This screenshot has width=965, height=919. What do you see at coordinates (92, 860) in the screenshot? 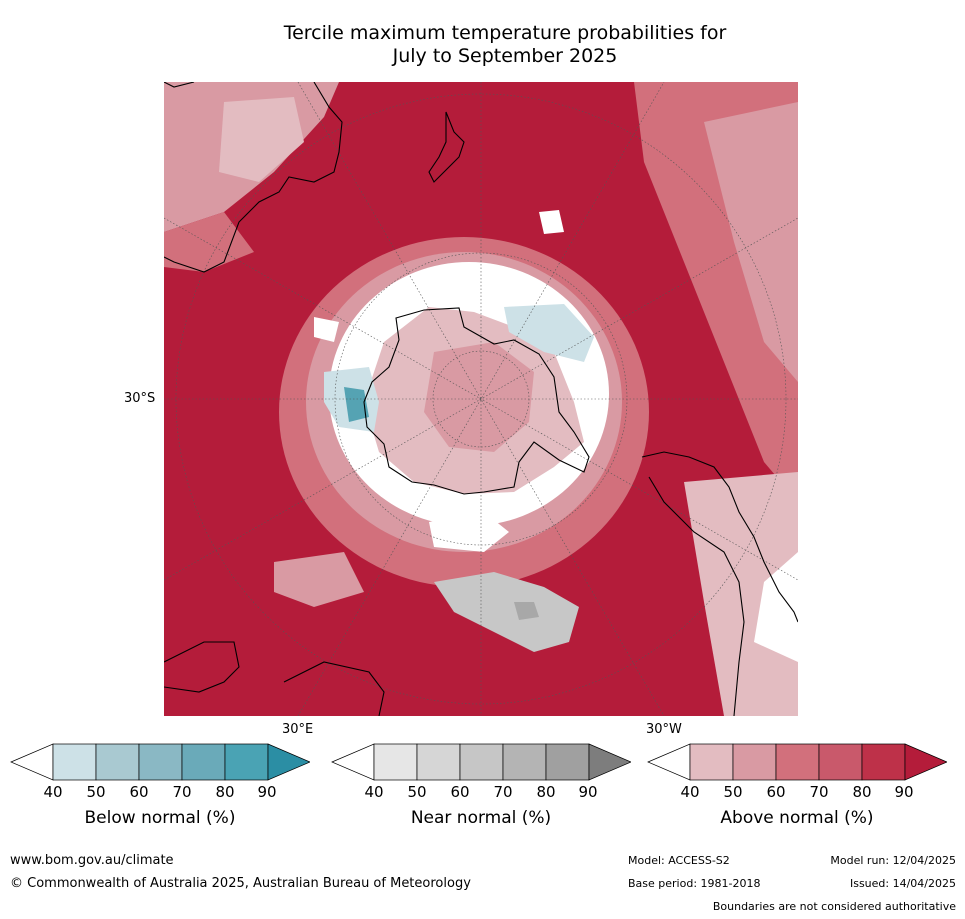
I see `website-link: www.bom.gov.au/climate` at bounding box center [92, 860].